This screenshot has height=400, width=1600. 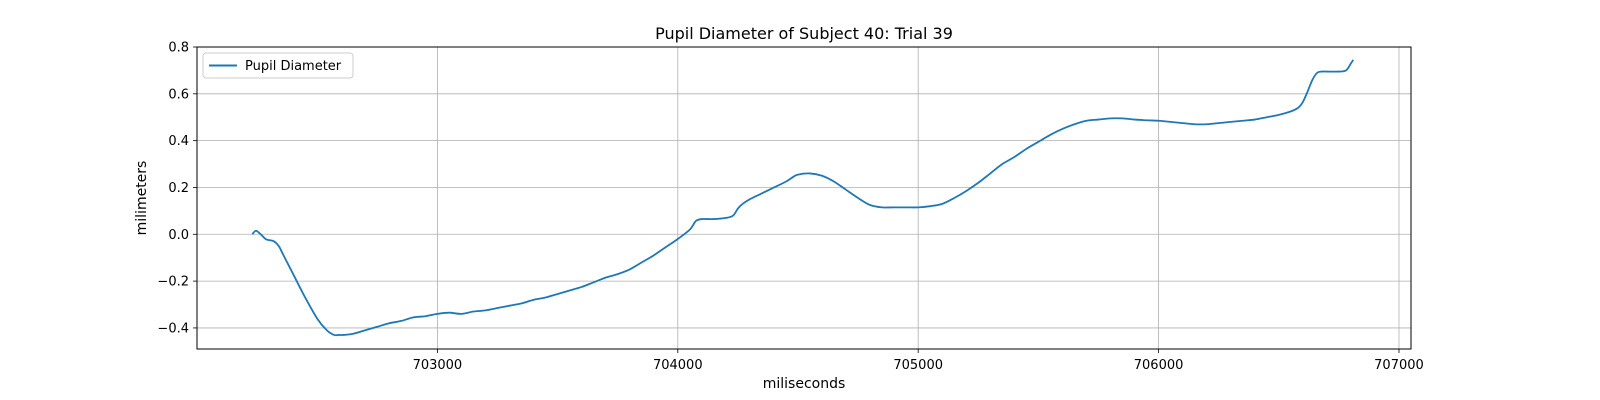 I want to click on y-tick-label: 0.2, so click(x=178, y=188).